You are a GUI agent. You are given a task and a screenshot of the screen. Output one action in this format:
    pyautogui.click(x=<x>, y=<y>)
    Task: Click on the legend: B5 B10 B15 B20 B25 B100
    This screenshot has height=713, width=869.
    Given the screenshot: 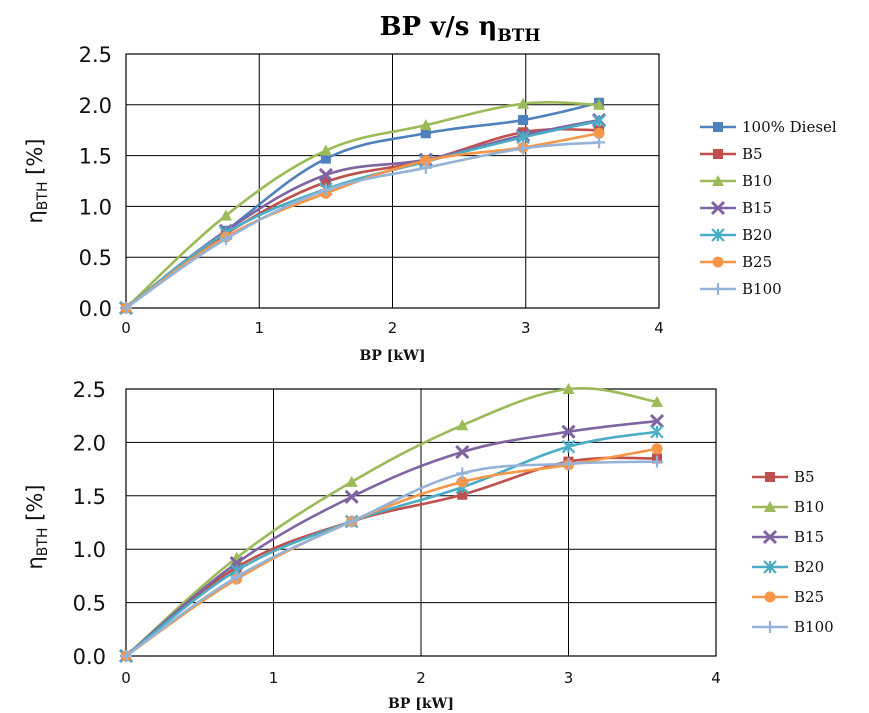 What is the action you would take?
    pyautogui.click(x=793, y=552)
    